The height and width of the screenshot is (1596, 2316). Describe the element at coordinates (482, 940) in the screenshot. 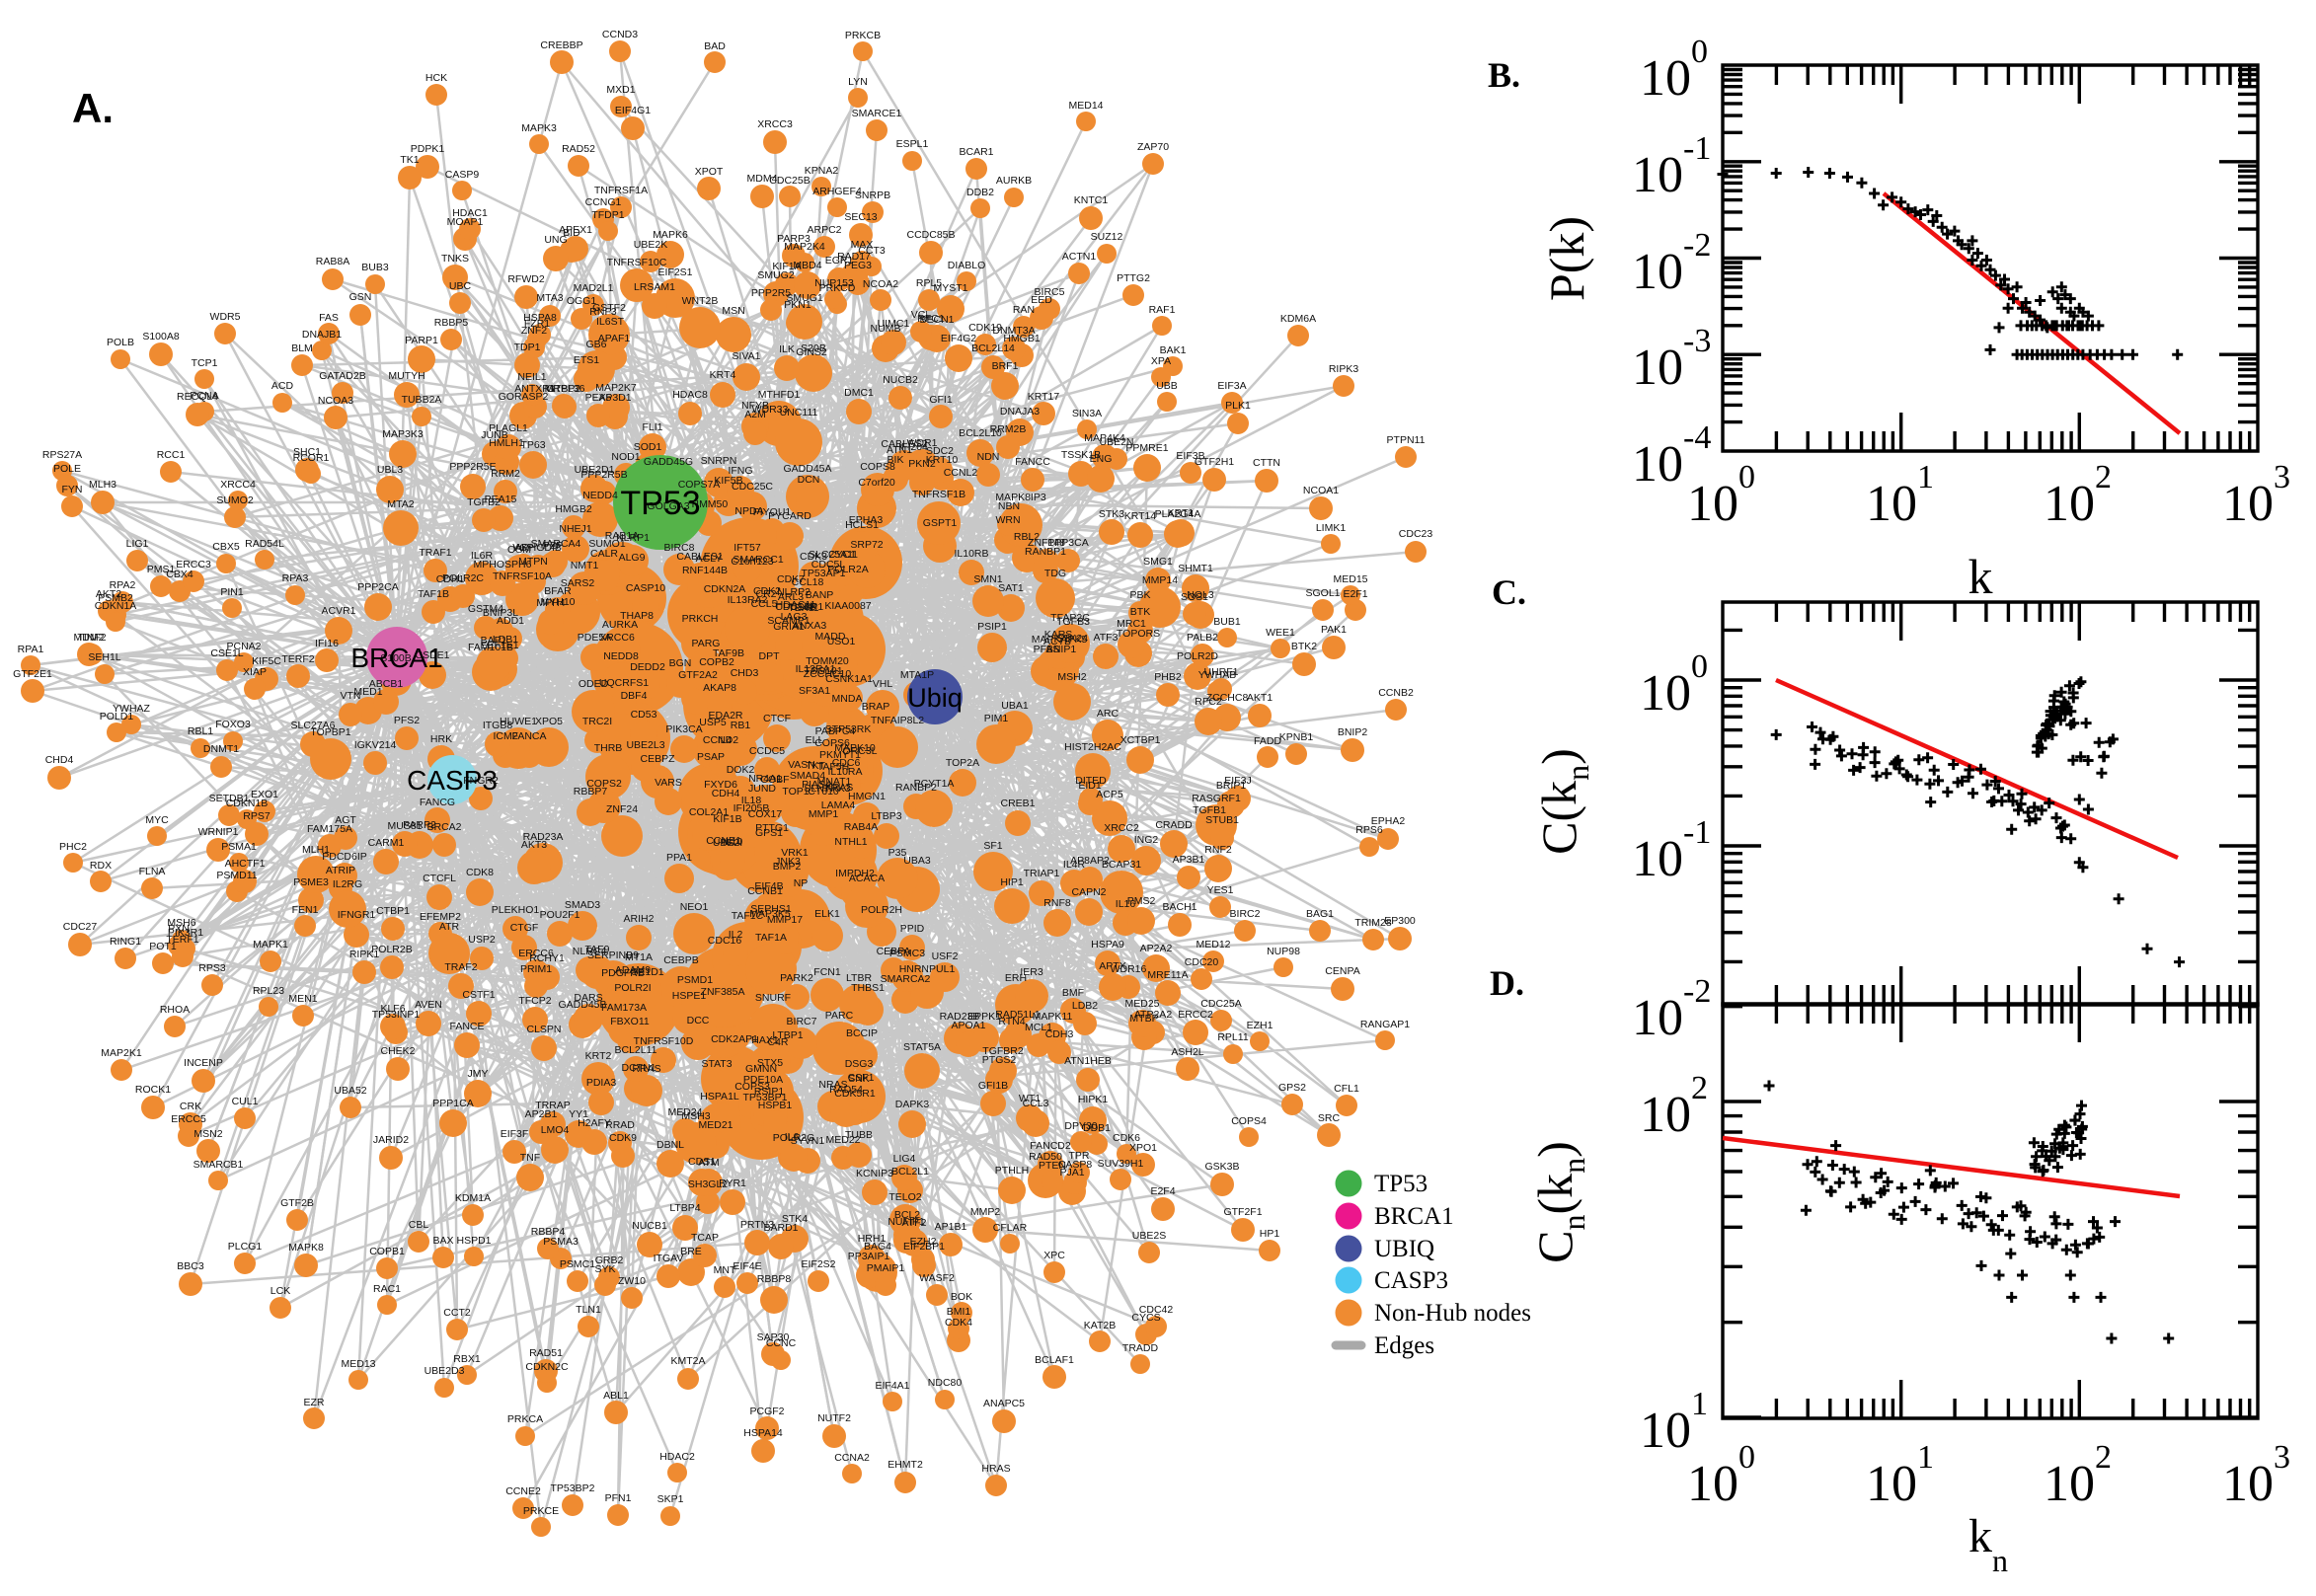

I see `svg-text: USP2` at that location.